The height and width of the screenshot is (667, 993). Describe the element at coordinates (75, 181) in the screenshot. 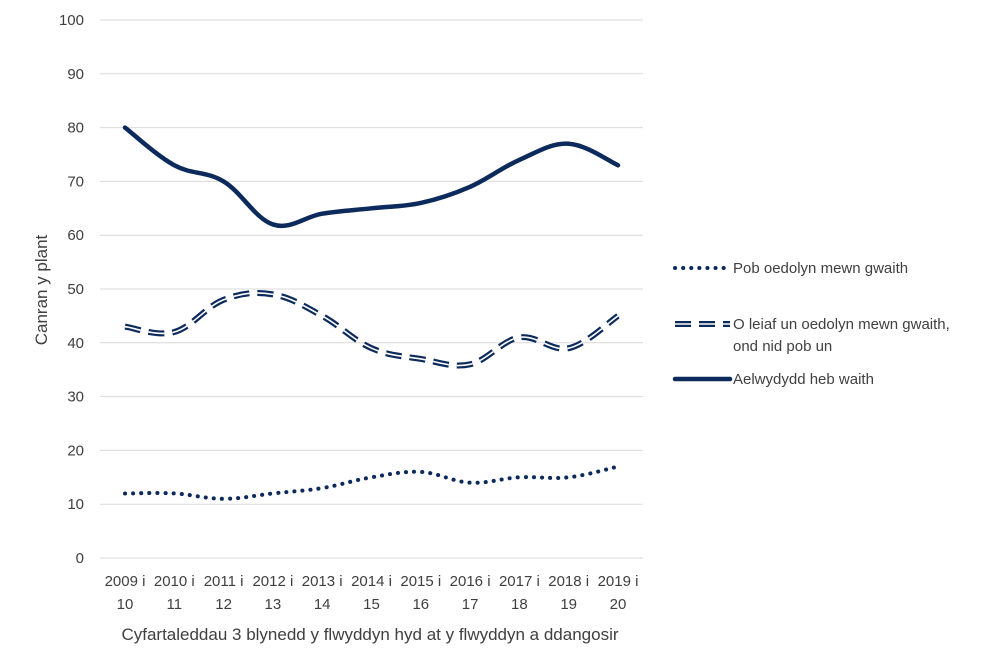

I see `y-tick-label: 70` at that location.